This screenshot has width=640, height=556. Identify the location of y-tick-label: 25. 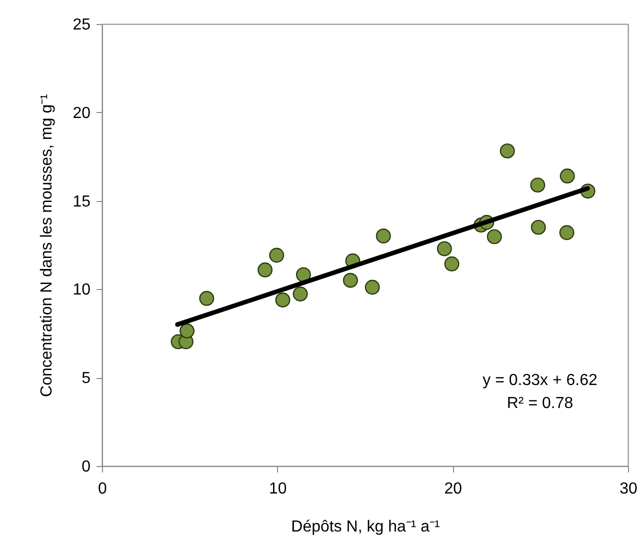
(81, 25).